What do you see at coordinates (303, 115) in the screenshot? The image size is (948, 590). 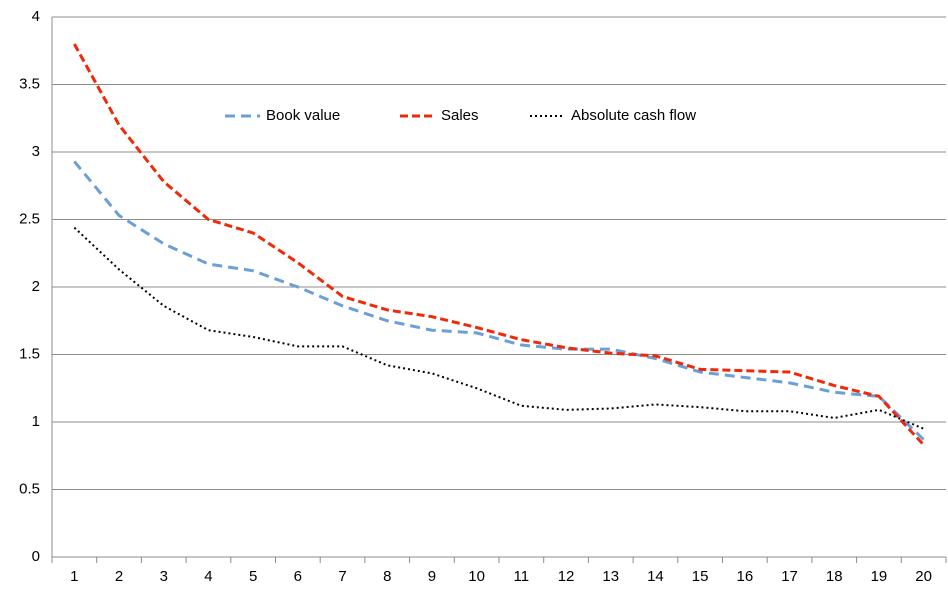 I see `legend-label: Book value` at bounding box center [303, 115].